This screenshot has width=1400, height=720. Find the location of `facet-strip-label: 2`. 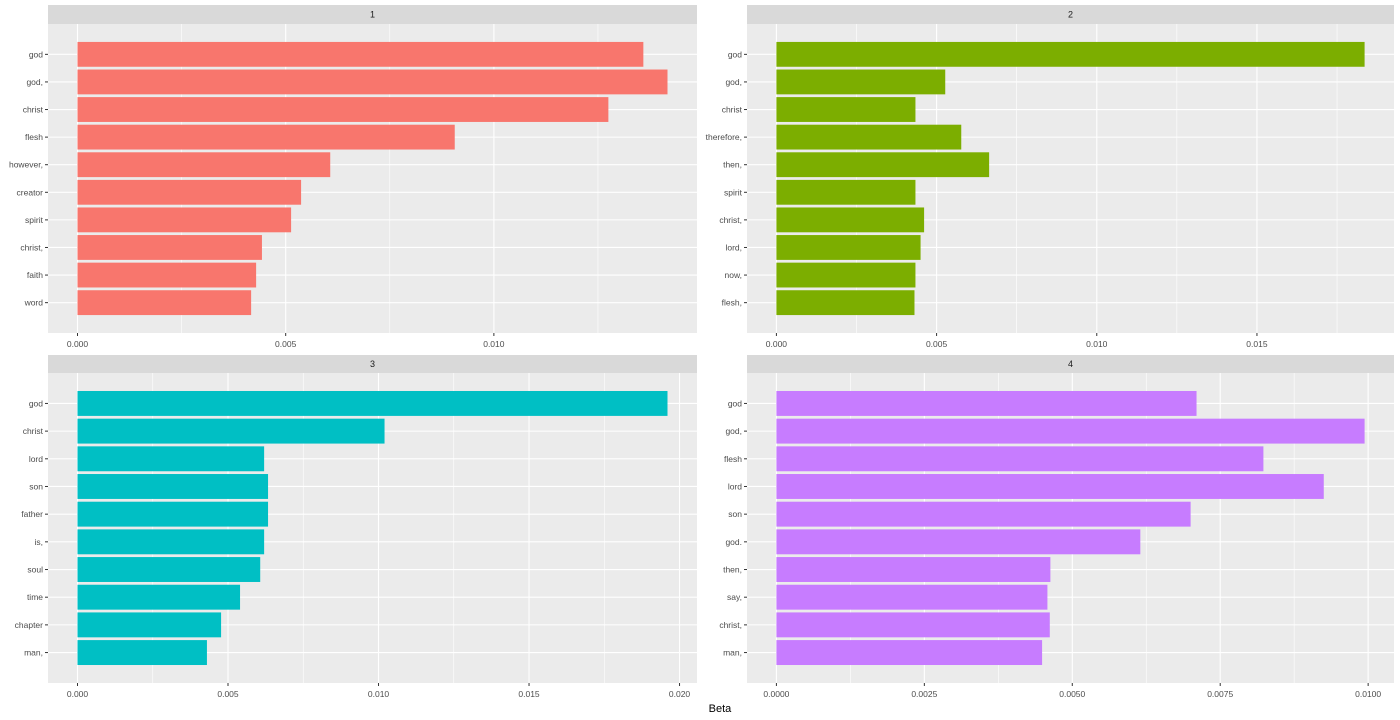

facet-strip-label: 2 is located at coordinates (1070, 15).